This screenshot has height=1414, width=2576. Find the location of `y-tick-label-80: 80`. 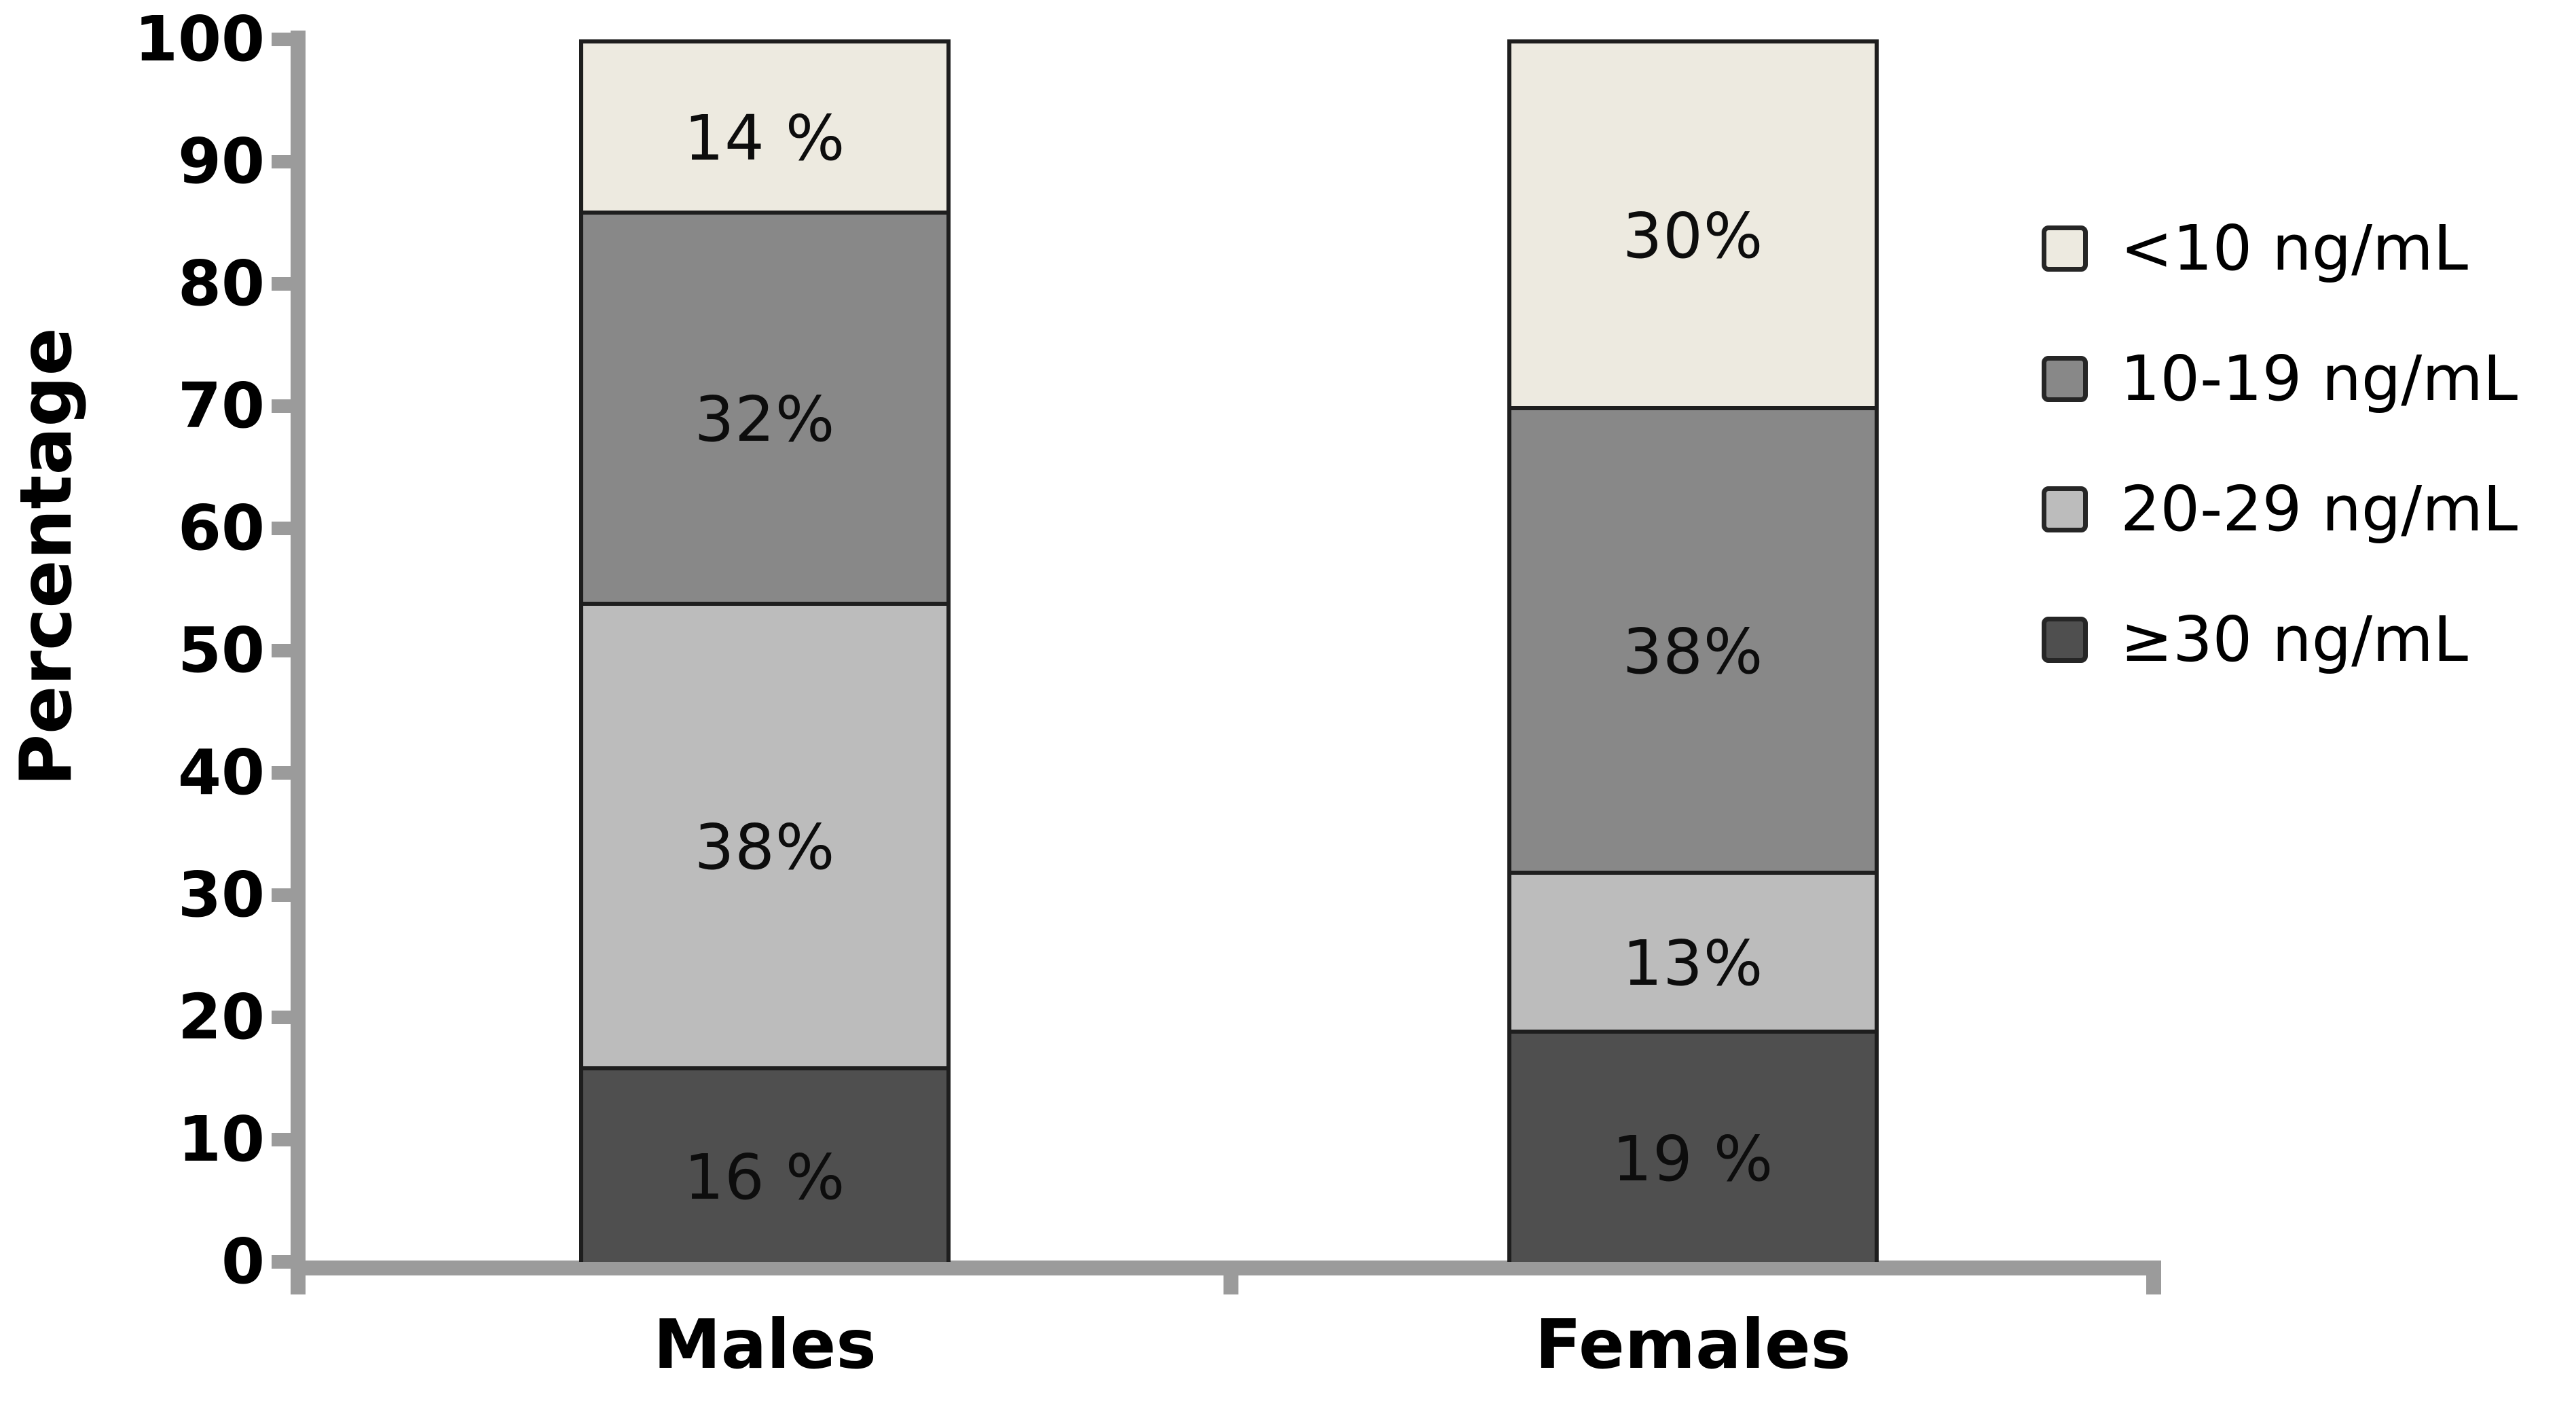

y-tick-label-80: 80 is located at coordinates (221, 284).